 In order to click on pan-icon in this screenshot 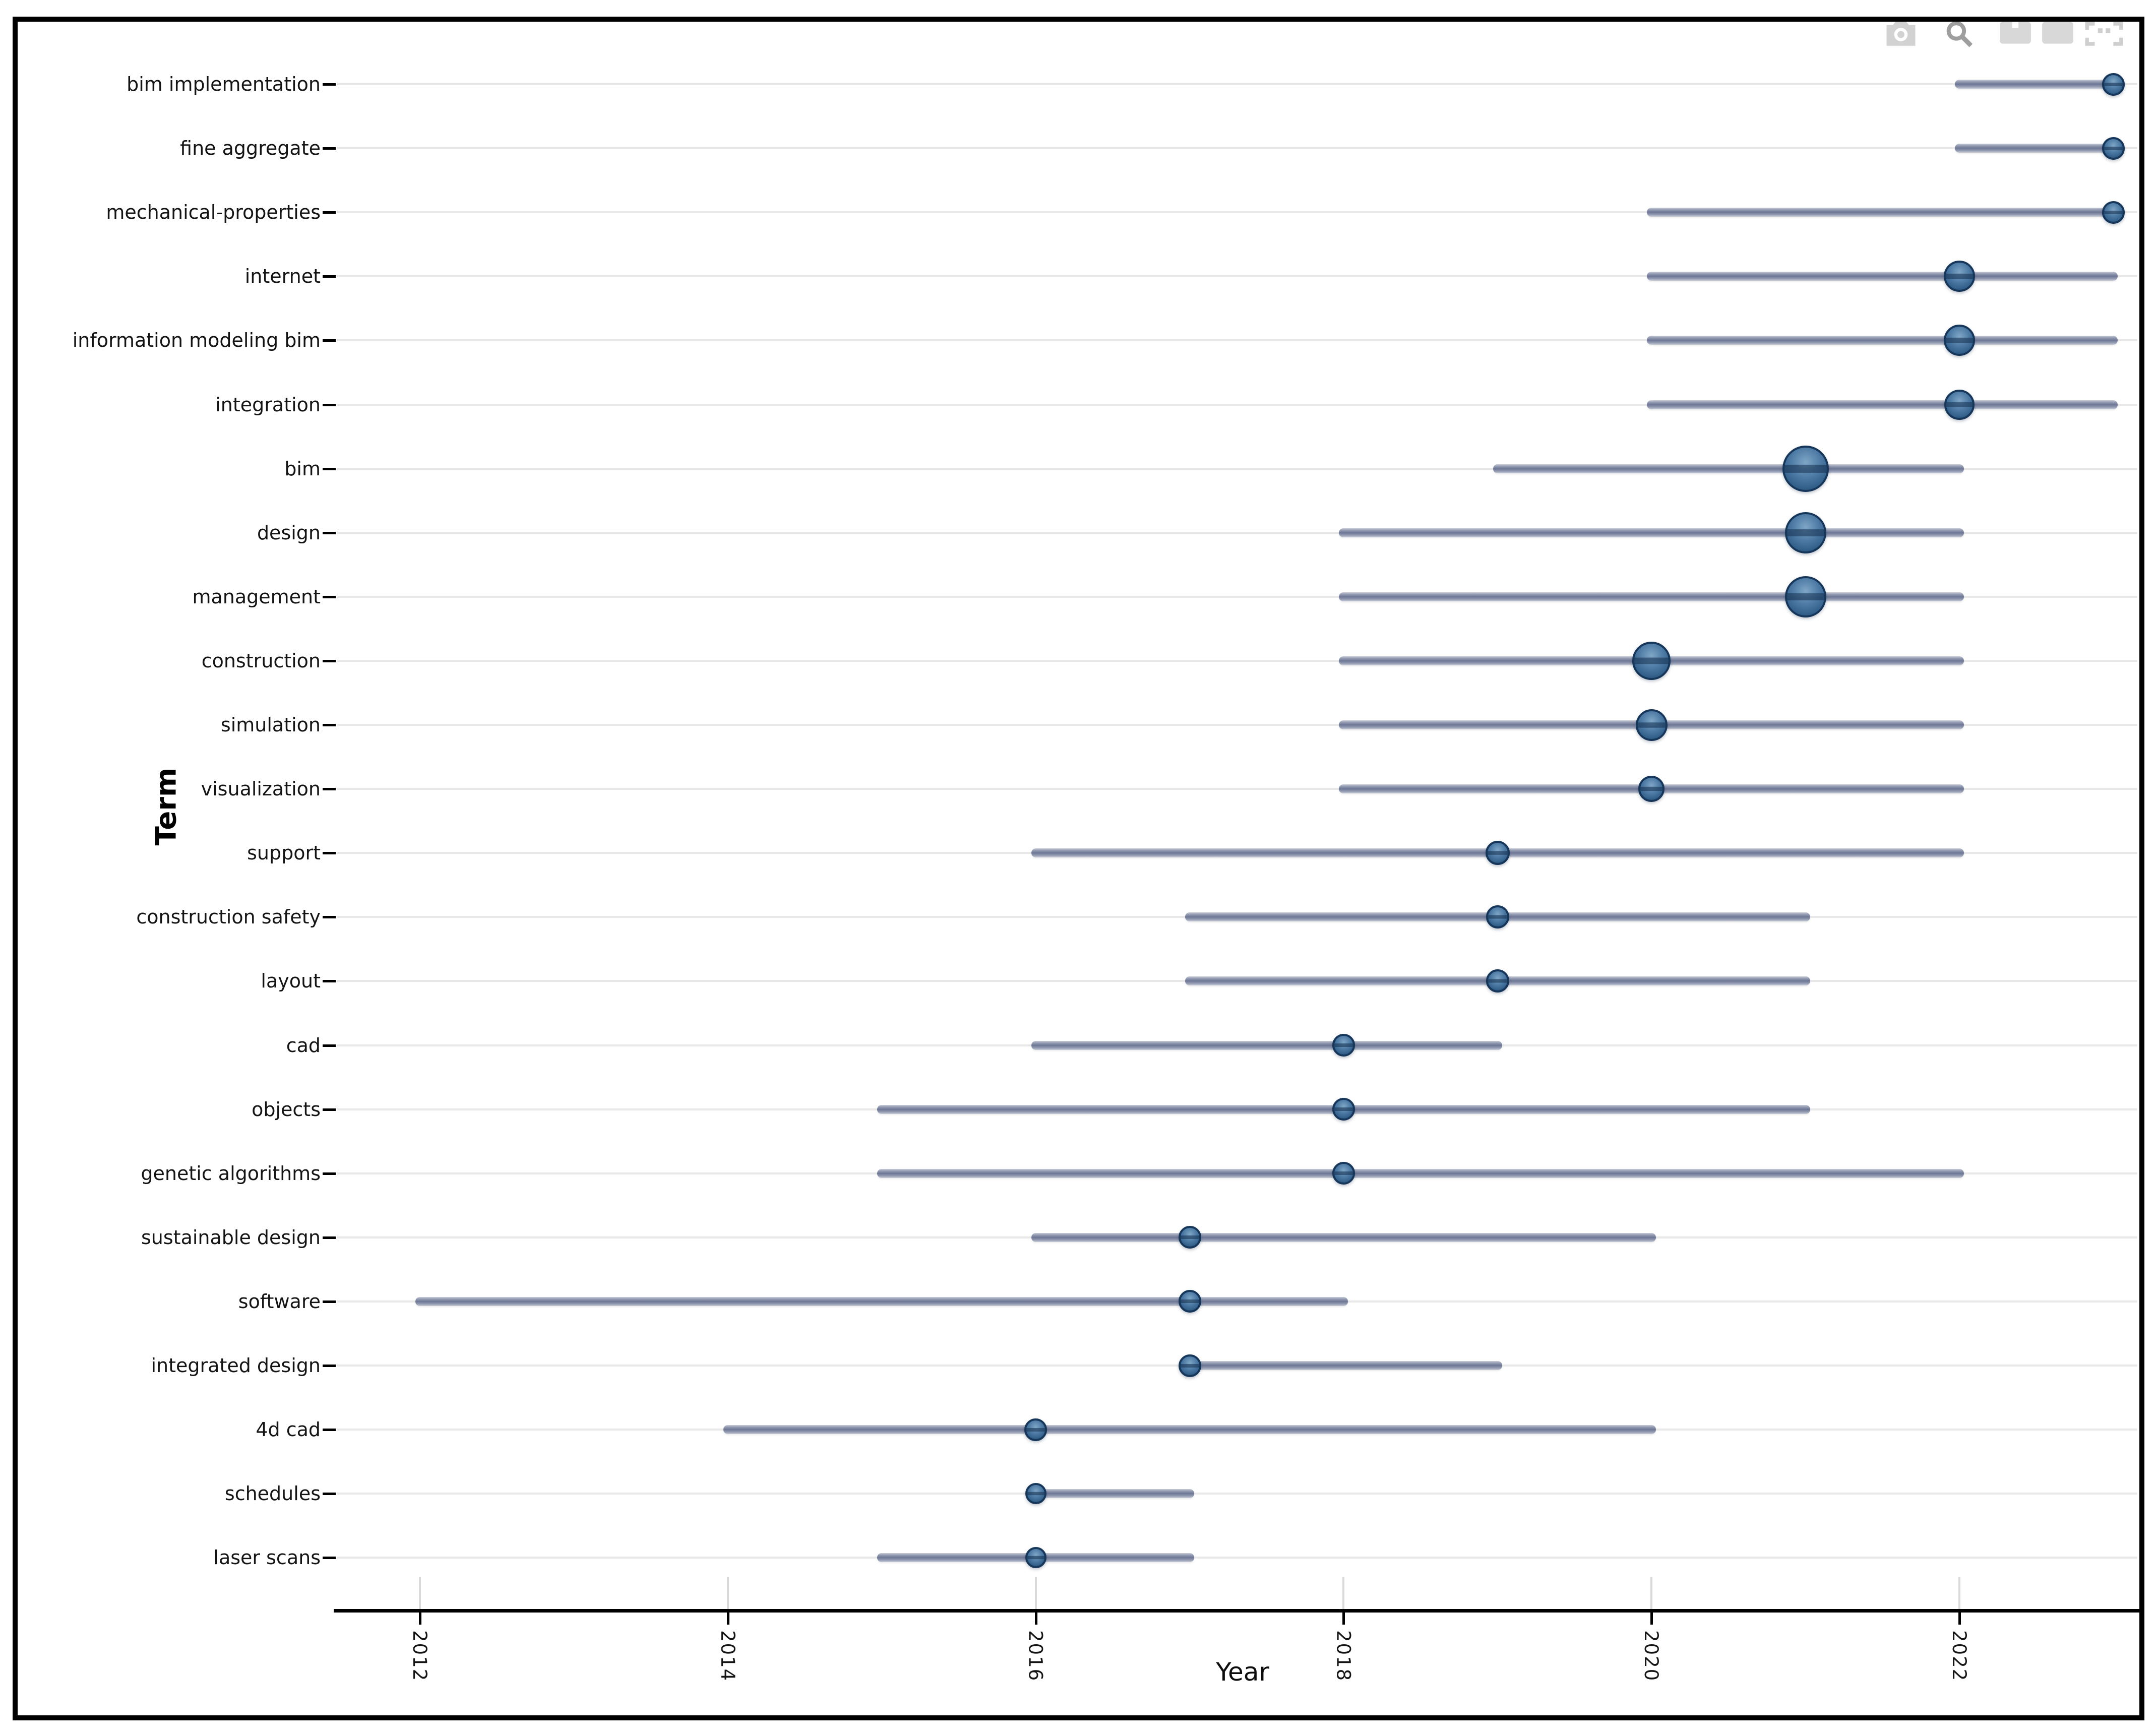, I will do `click(2015, 32)`.